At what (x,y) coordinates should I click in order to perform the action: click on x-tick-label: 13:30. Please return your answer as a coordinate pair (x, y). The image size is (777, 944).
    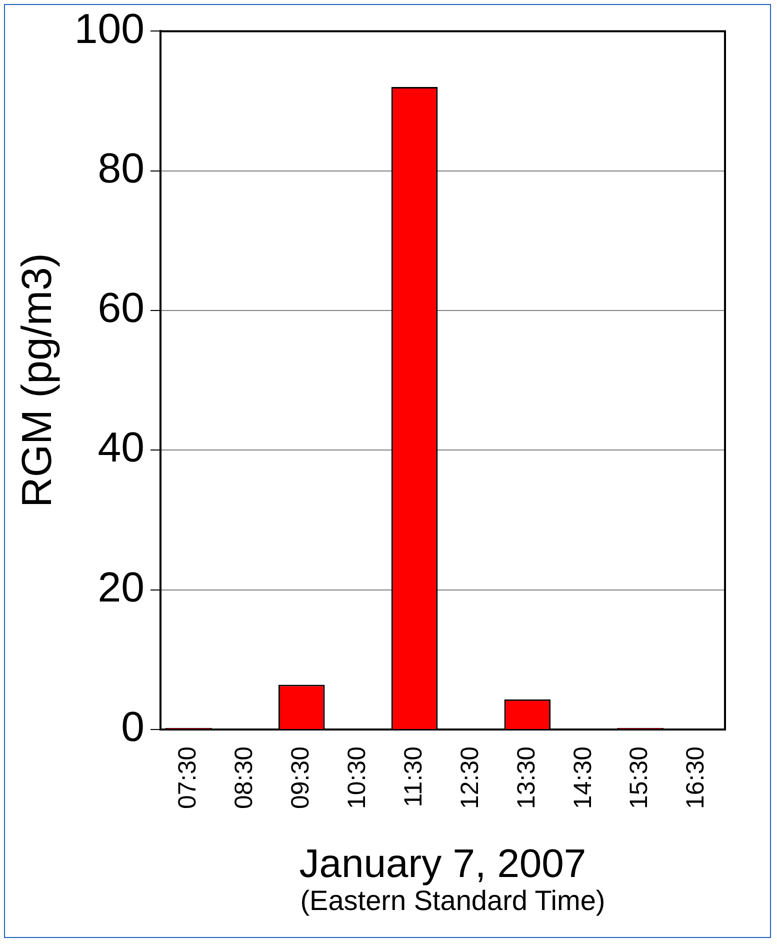
    Looking at the image, I should click on (526, 777).